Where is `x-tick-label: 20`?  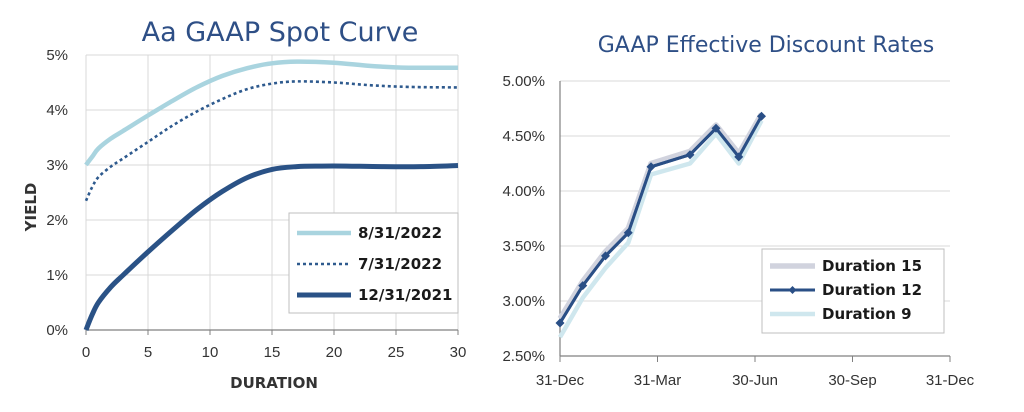
x-tick-label: 20 is located at coordinates (334, 352).